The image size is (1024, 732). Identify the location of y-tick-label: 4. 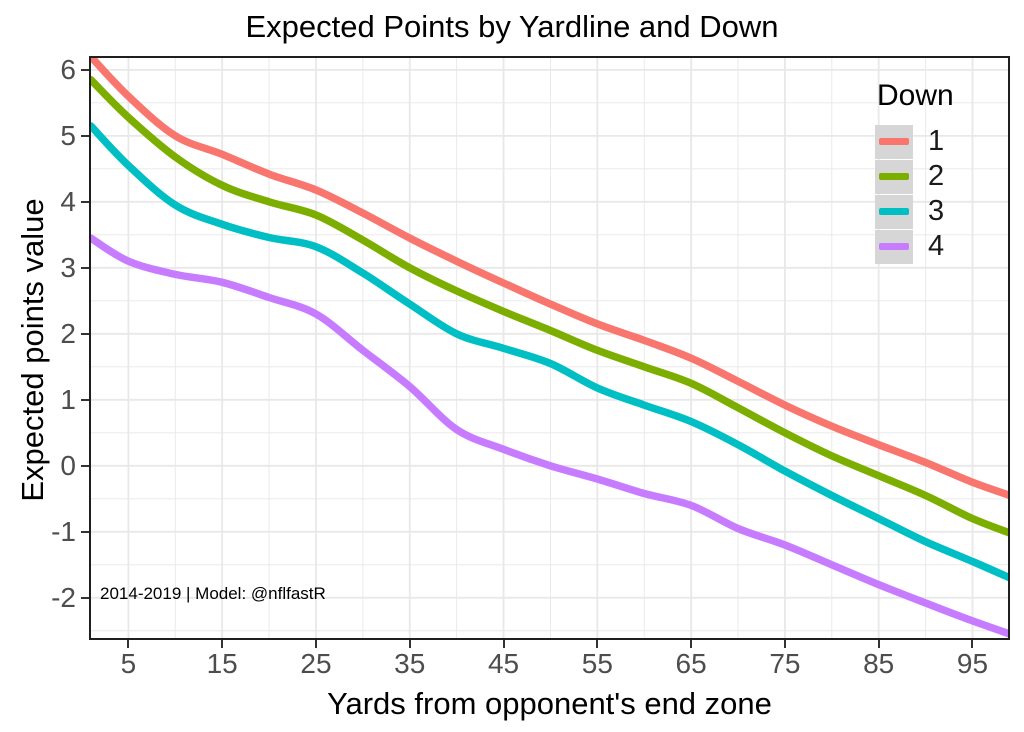
(68, 201).